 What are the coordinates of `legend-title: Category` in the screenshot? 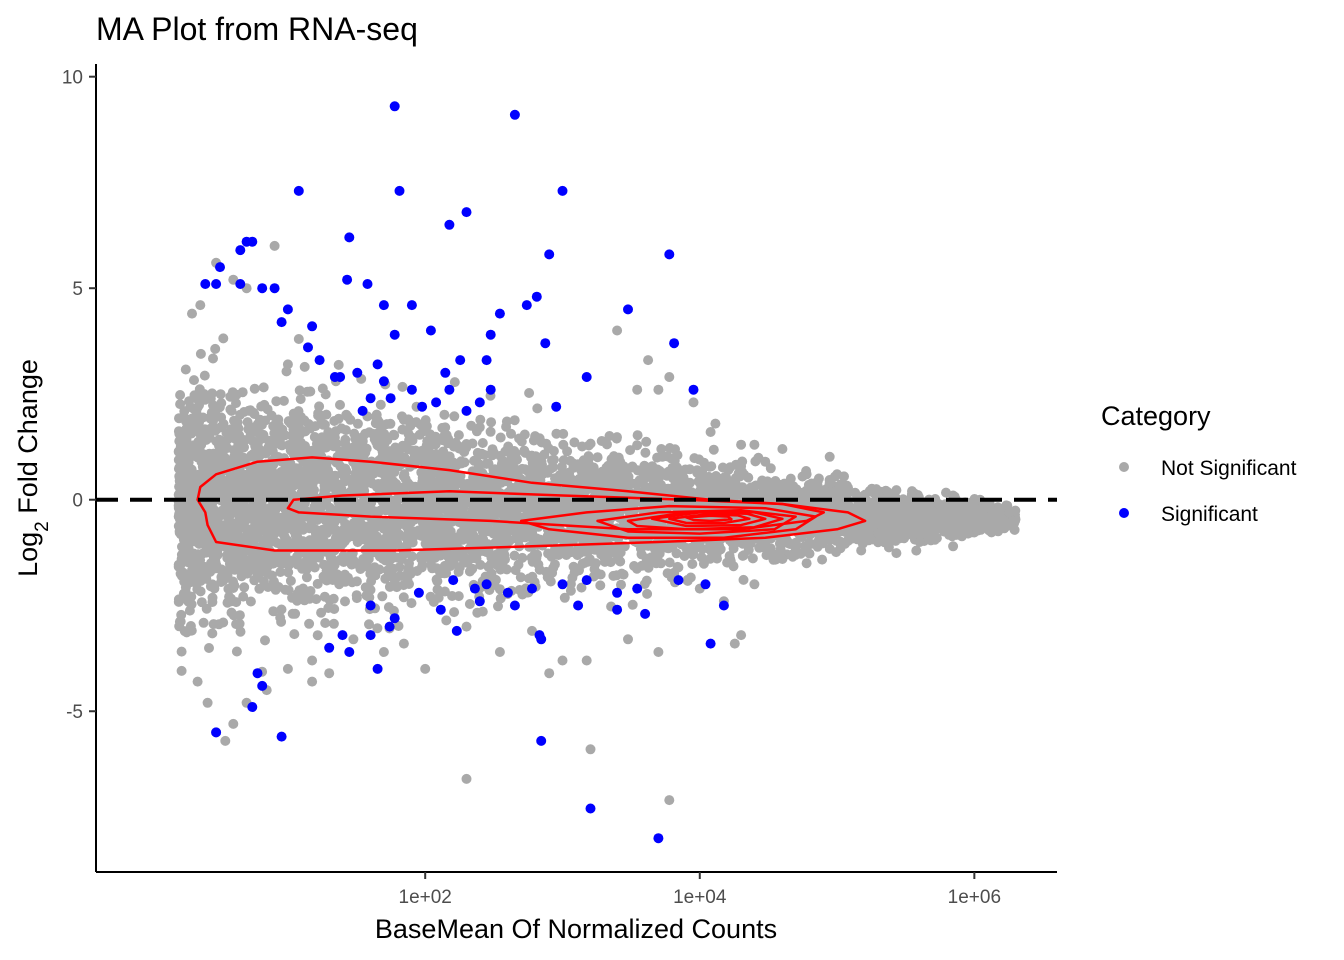 It's located at (1156, 416).